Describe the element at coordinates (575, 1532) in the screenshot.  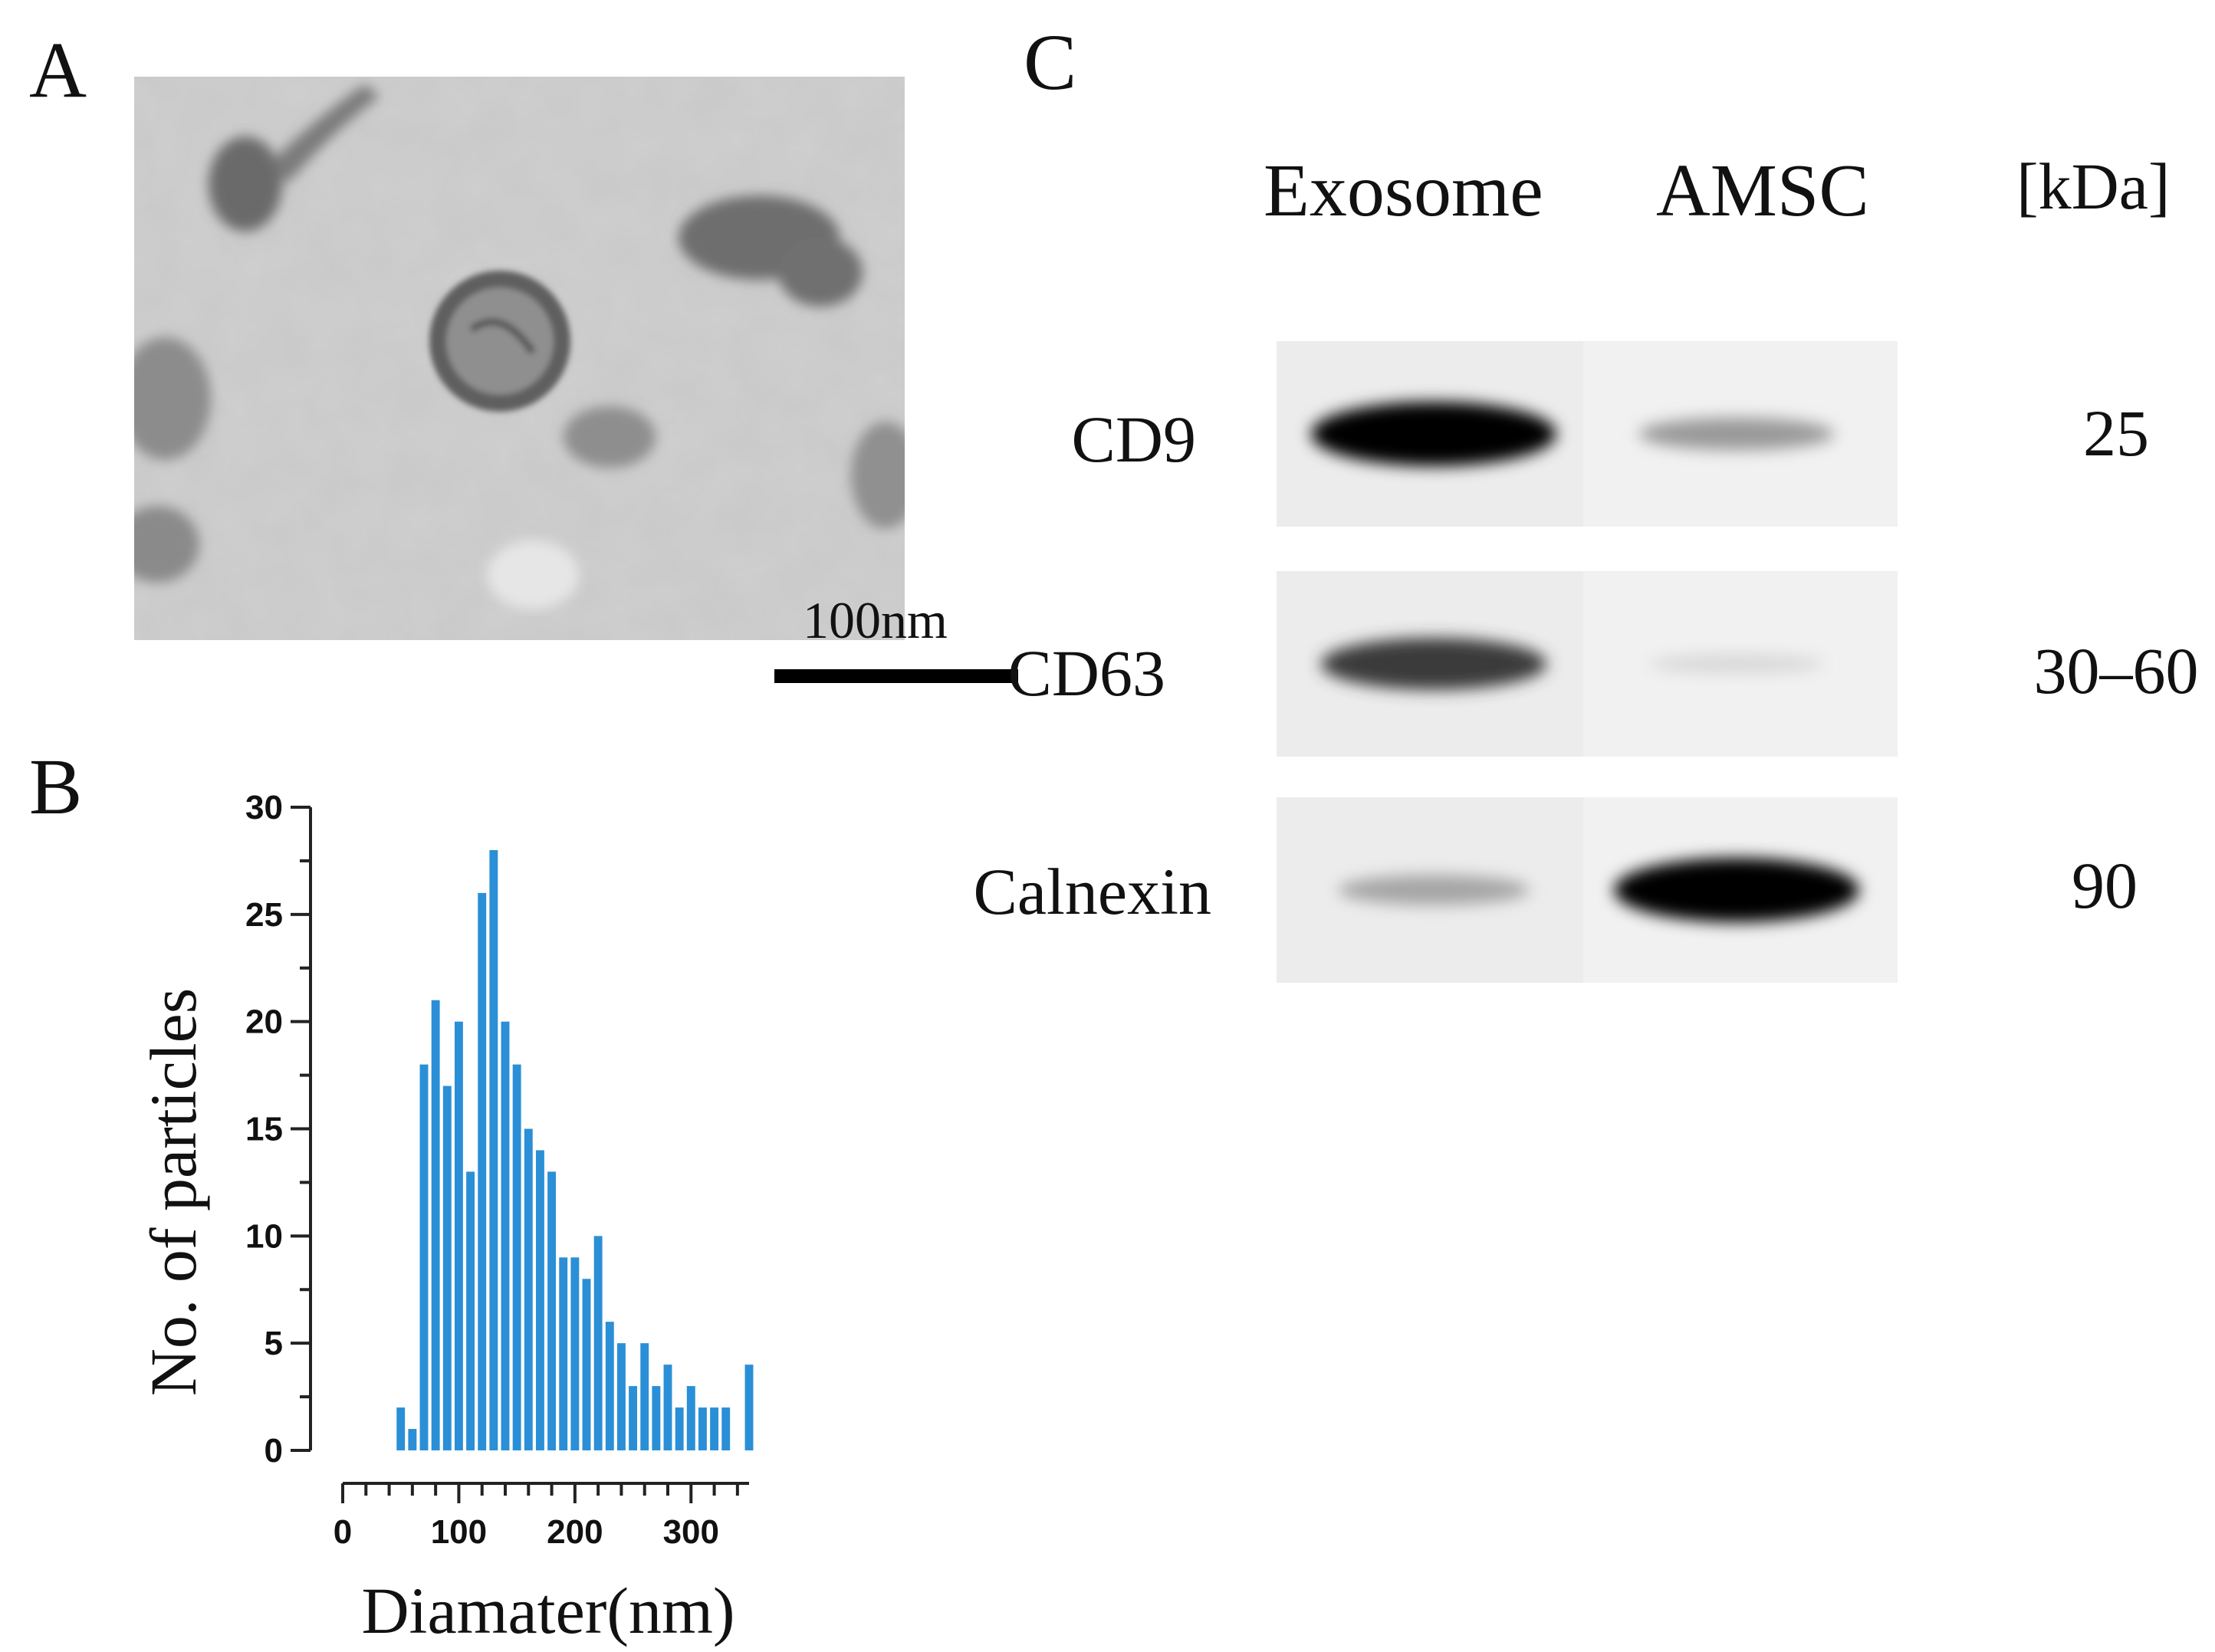
I see `x-tick-label: 200` at that location.